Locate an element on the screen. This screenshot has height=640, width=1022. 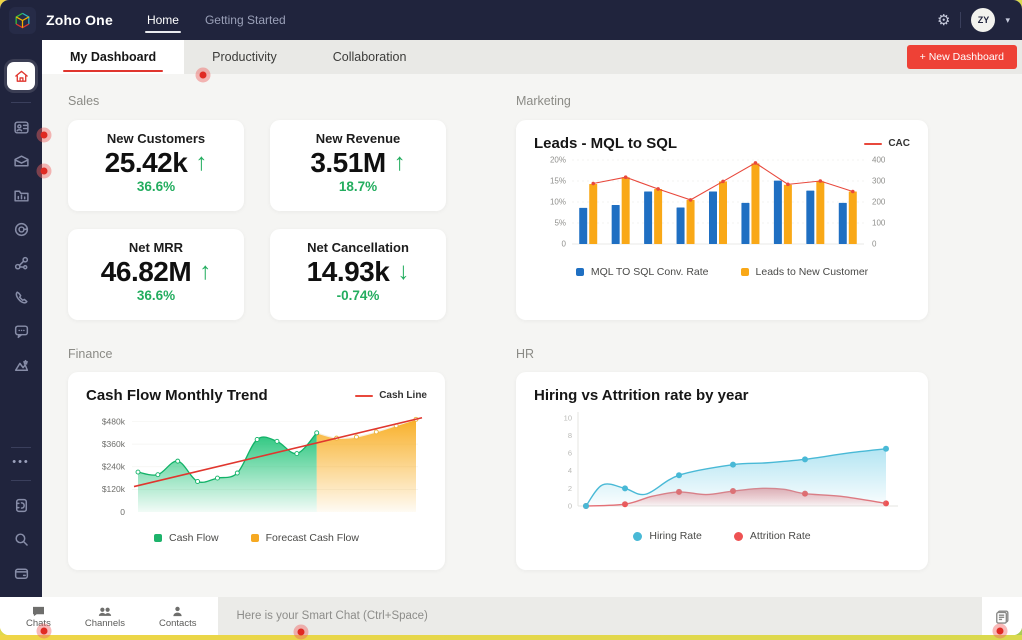
brand-name: Zoho One is located at coordinates (79, 20).